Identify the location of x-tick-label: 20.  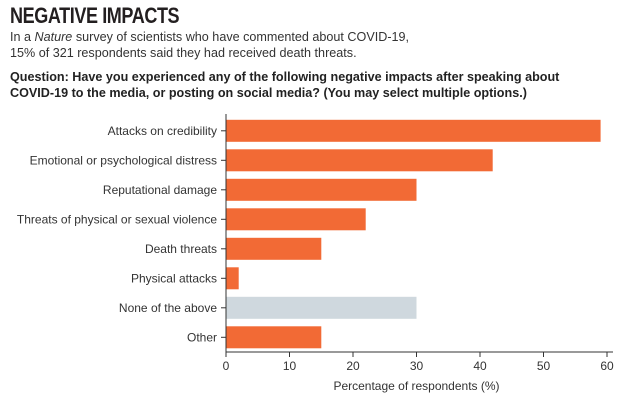
(353, 366).